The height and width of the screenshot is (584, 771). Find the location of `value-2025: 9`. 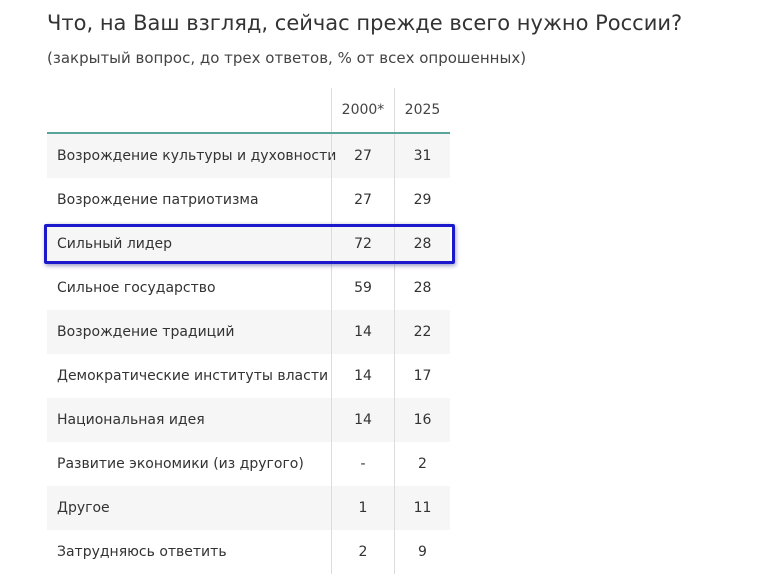

value-2025: 9 is located at coordinates (422, 552).